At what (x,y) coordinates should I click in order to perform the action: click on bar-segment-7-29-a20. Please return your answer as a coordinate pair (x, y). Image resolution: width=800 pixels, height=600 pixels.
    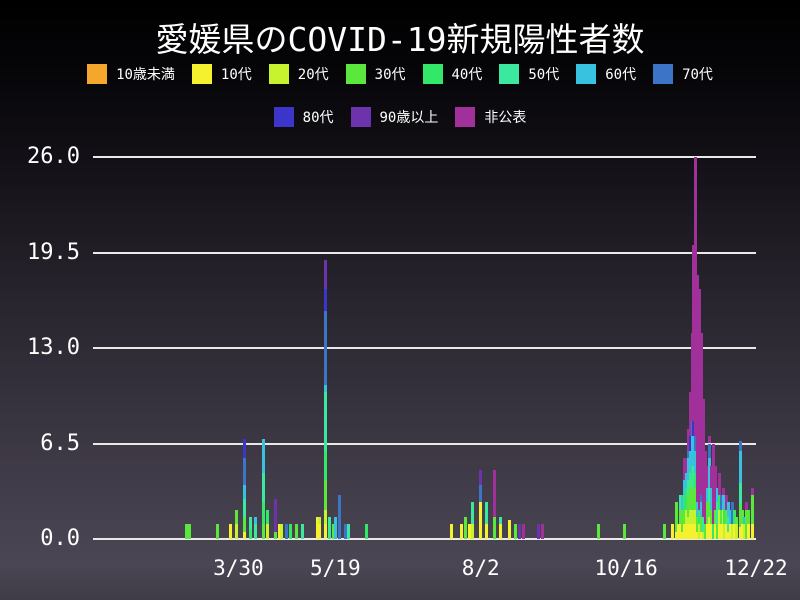
    Looking at the image, I should click on (473, 531).